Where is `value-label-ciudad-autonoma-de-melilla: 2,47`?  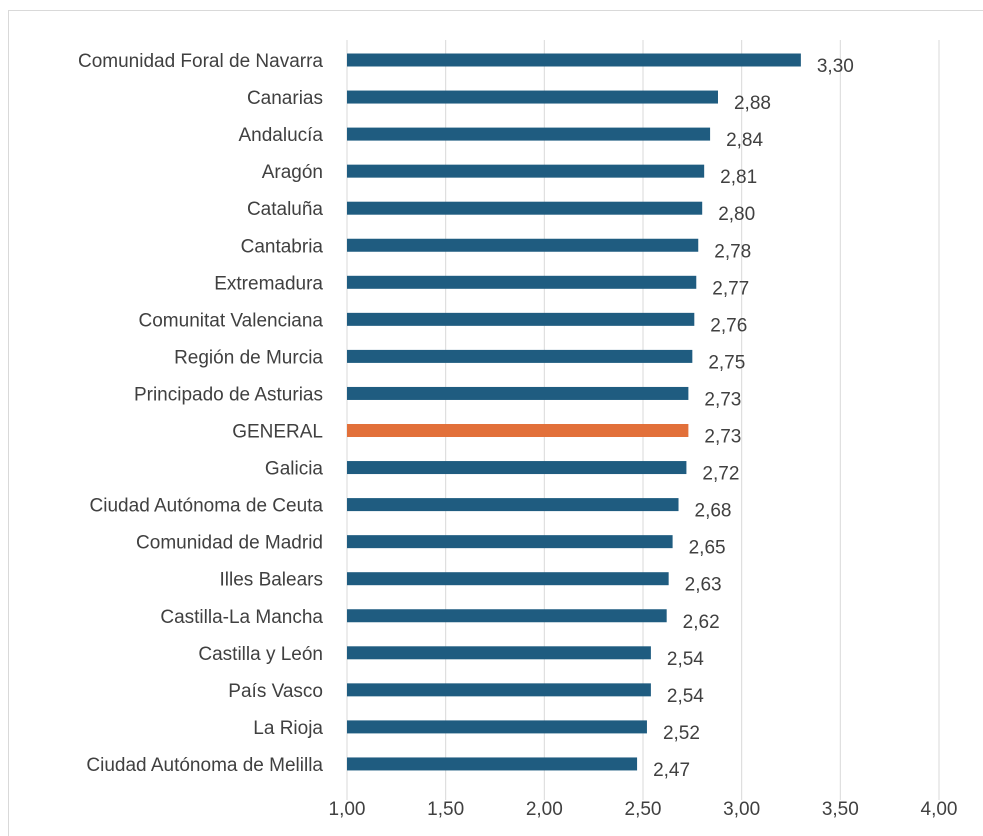
value-label-ciudad-autonoma-de-melilla: 2,47 is located at coordinates (671, 770).